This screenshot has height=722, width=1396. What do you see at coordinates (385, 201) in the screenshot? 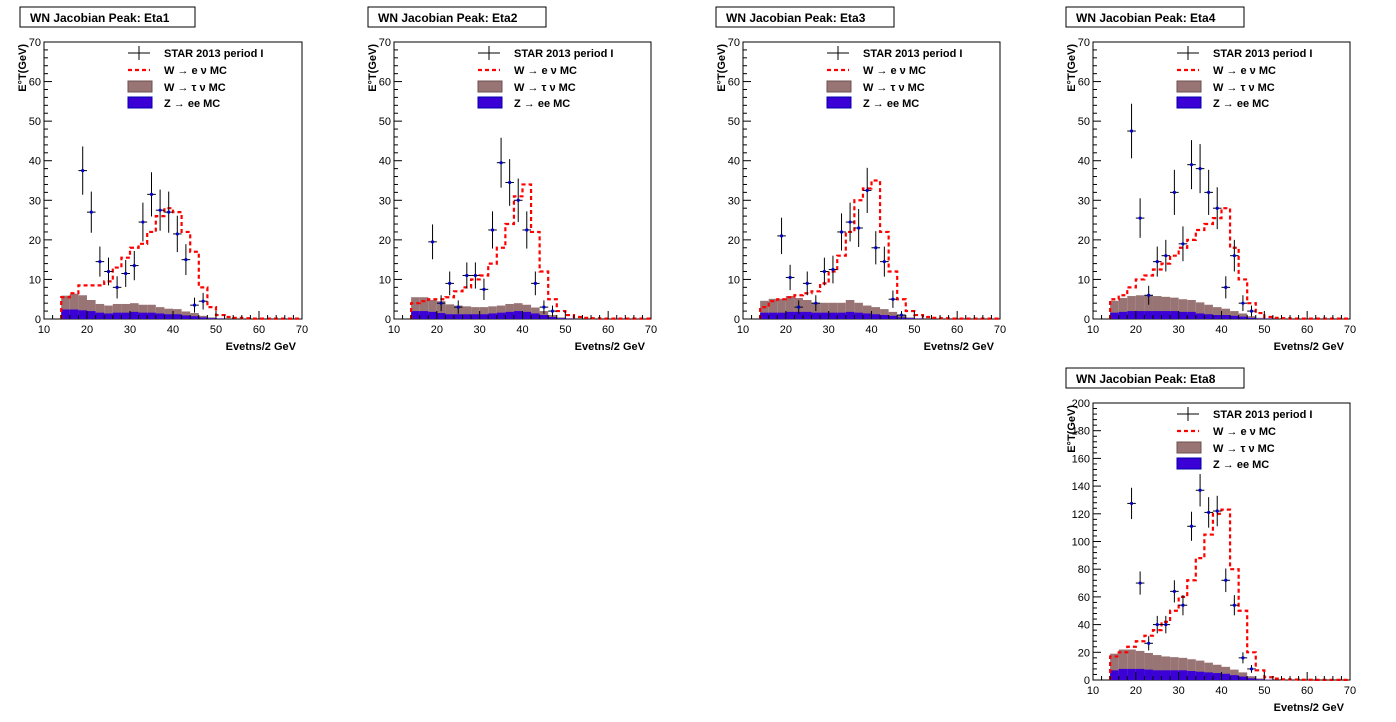
I see `y-tick-label: 30` at bounding box center [385, 201].